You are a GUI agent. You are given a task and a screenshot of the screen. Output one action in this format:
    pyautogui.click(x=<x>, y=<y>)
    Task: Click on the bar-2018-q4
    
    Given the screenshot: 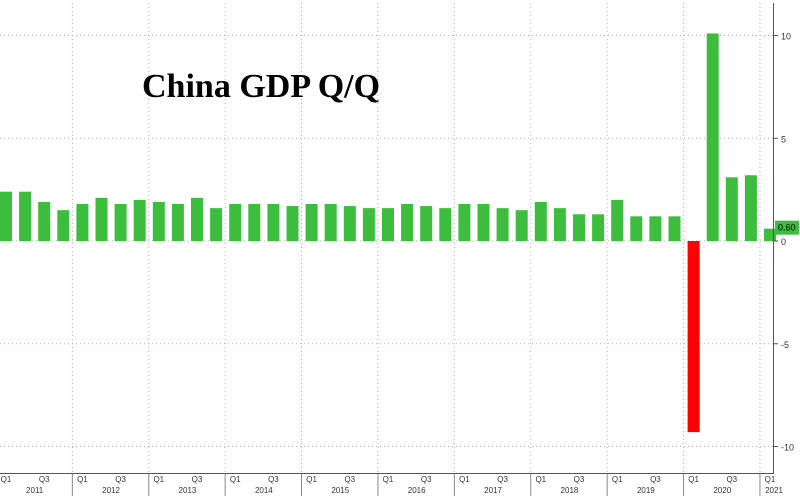 What is the action you would take?
    pyautogui.click(x=598, y=227)
    